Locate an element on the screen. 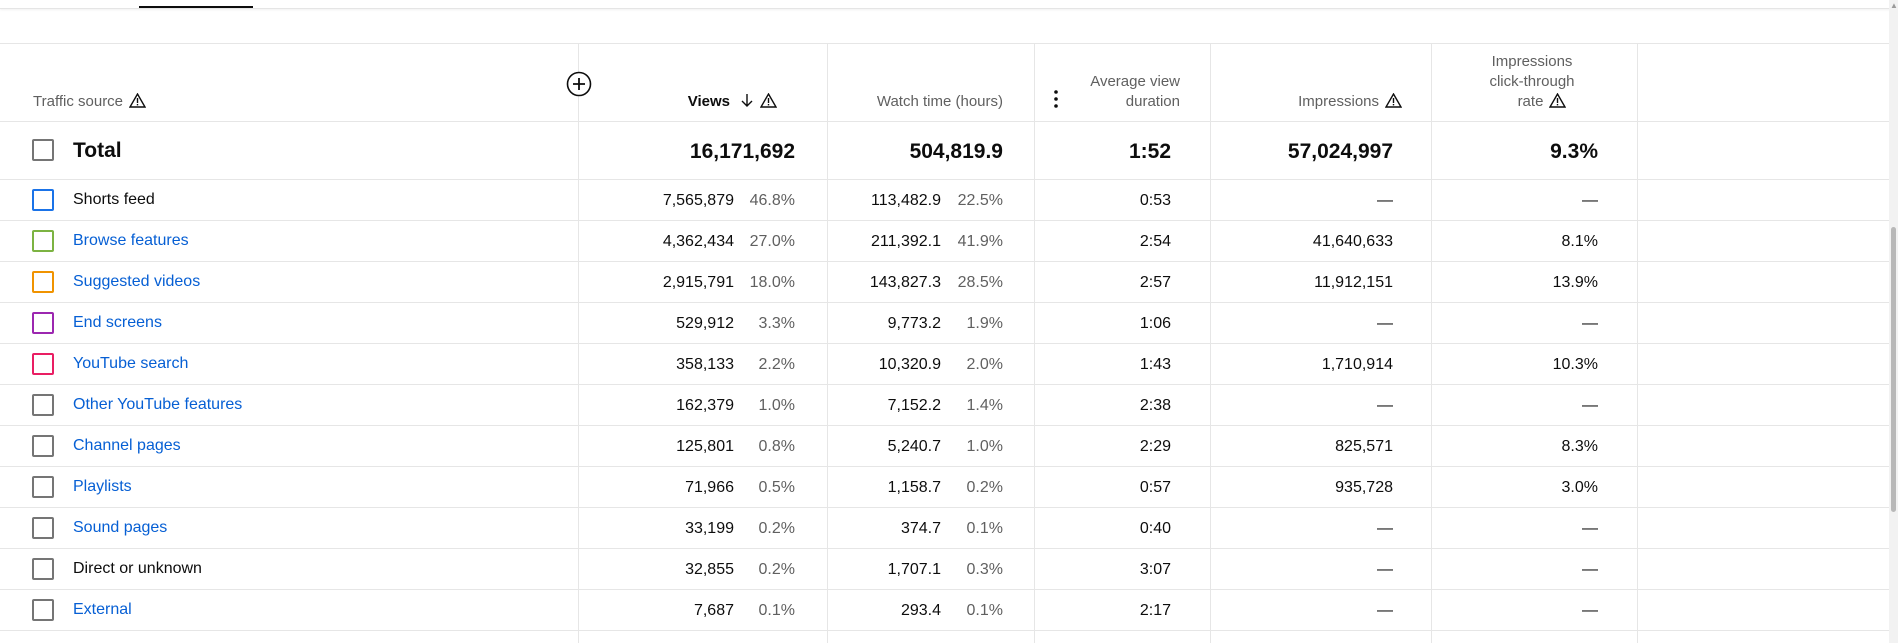 This screenshot has height=643, width=1898. traffic-source-label: Other YouTube features is located at coordinates (158, 404).